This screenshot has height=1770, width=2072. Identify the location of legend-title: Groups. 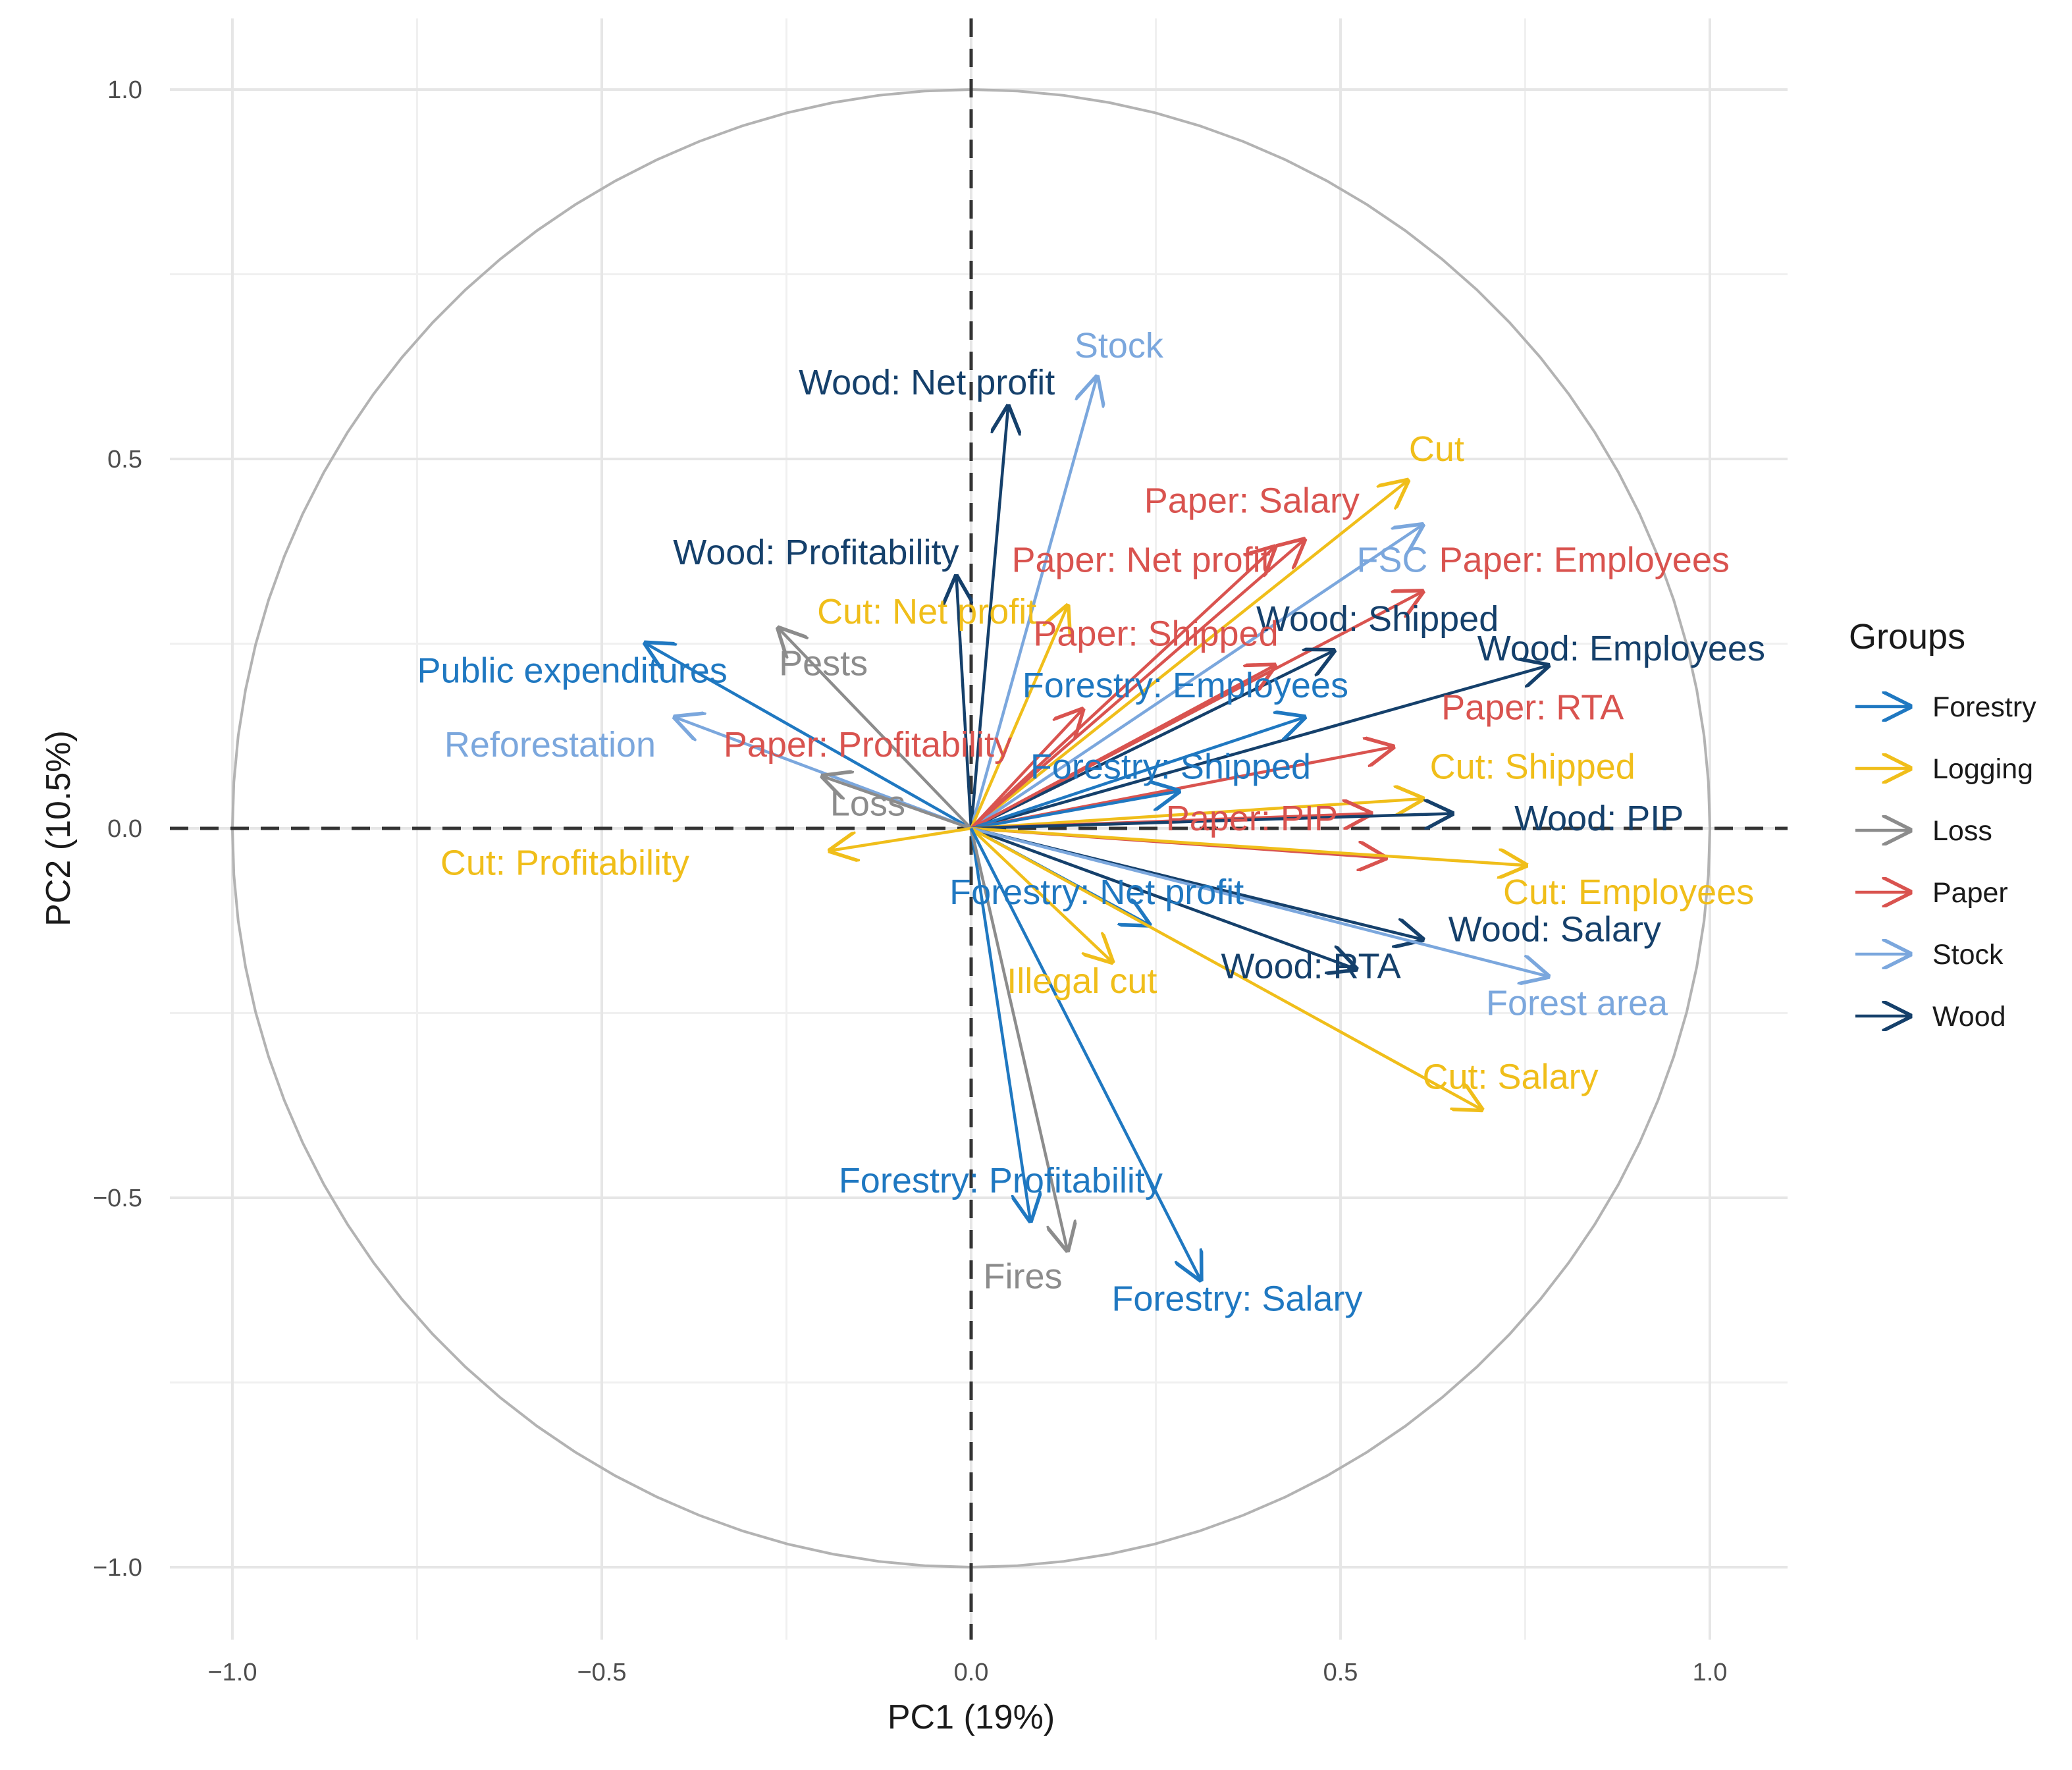
(1907, 637).